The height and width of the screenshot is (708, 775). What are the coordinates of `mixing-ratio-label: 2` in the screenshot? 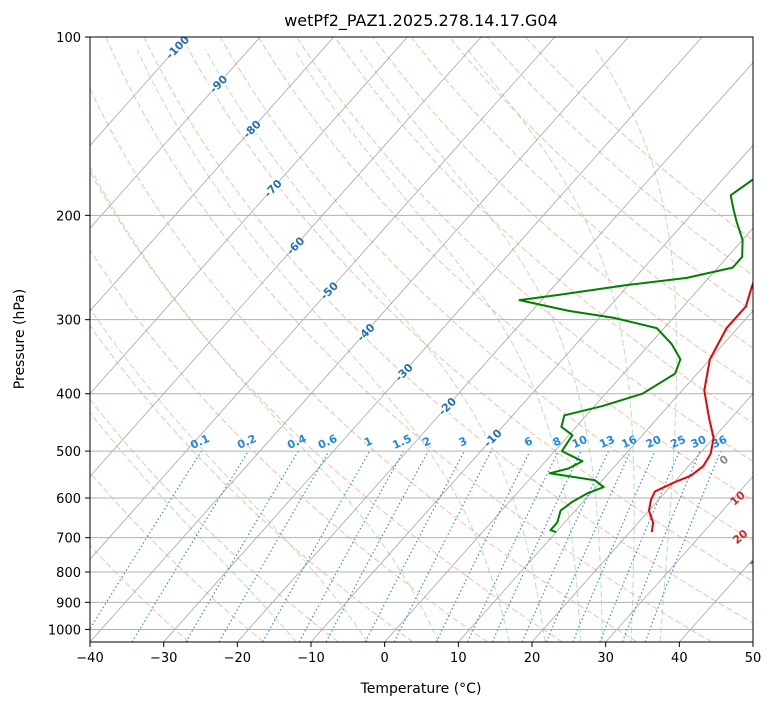 It's located at (427, 441).